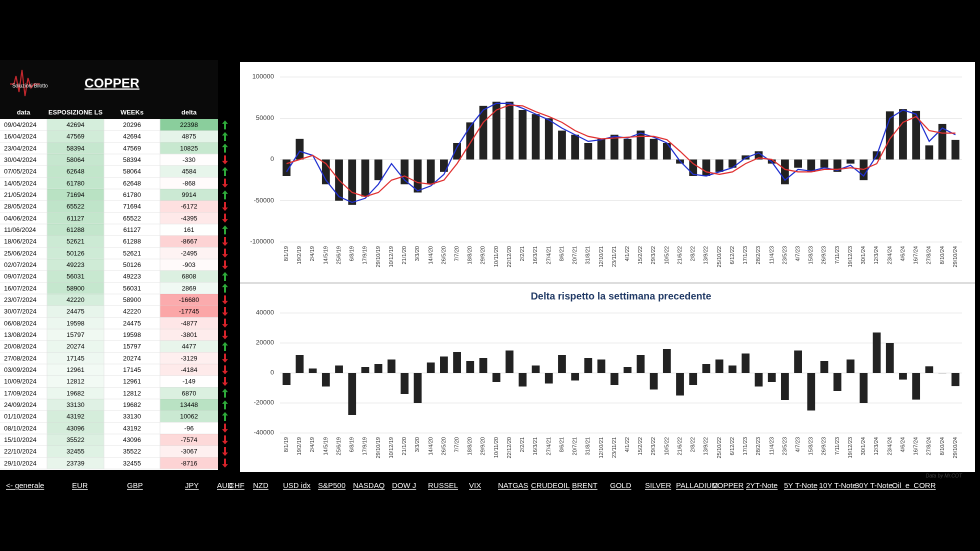 The height and width of the screenshot is (551, 980). Describe the element at coordinates (772, 255) in the screenshot. I see `x-tick-label: 11/4/23` at that location.